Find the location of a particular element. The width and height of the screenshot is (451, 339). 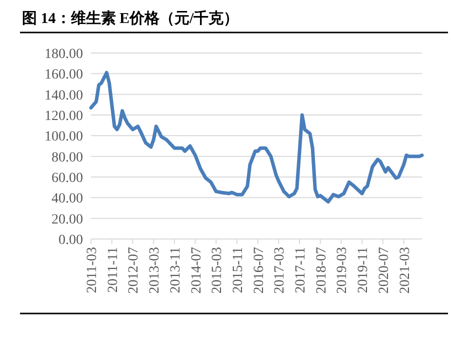

x-tick-label: 2020-07 is located at coordinates (384, 270).